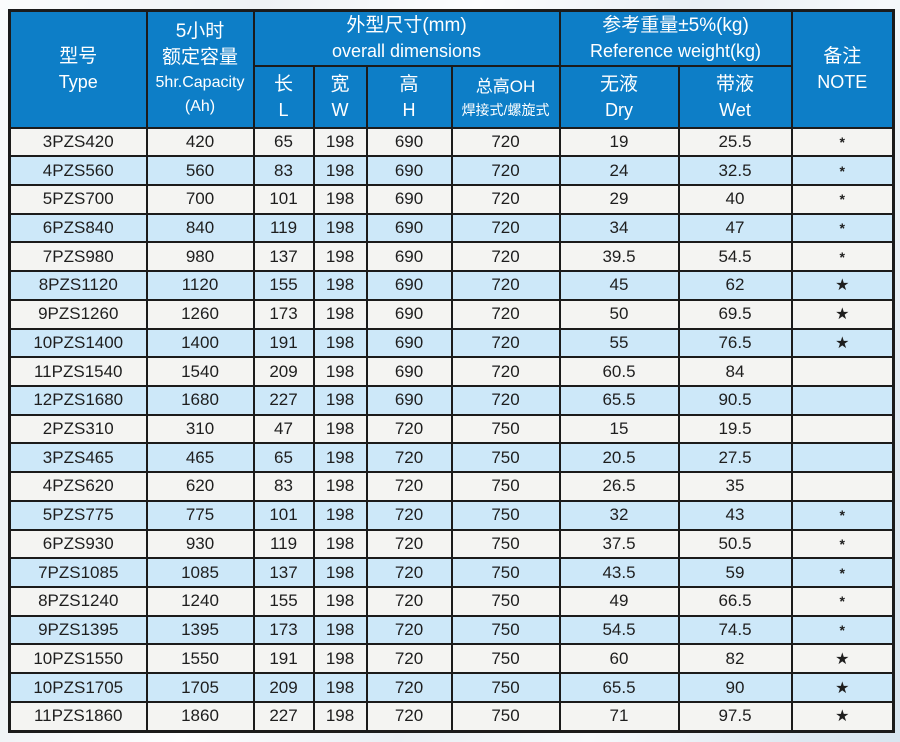  Describe the element at coordinates (505, 109) in the screenshot. I see `header-overall-height-sub: 焊接式/螺旋式` at that location.